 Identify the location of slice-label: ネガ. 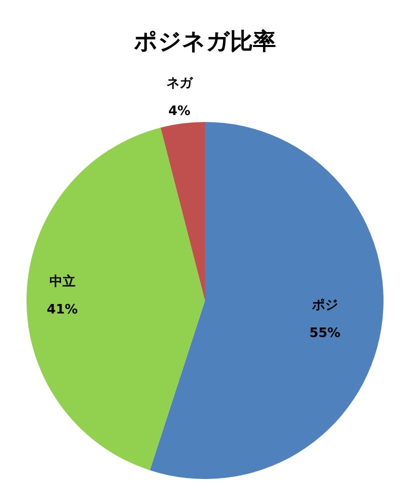
(180, 83).